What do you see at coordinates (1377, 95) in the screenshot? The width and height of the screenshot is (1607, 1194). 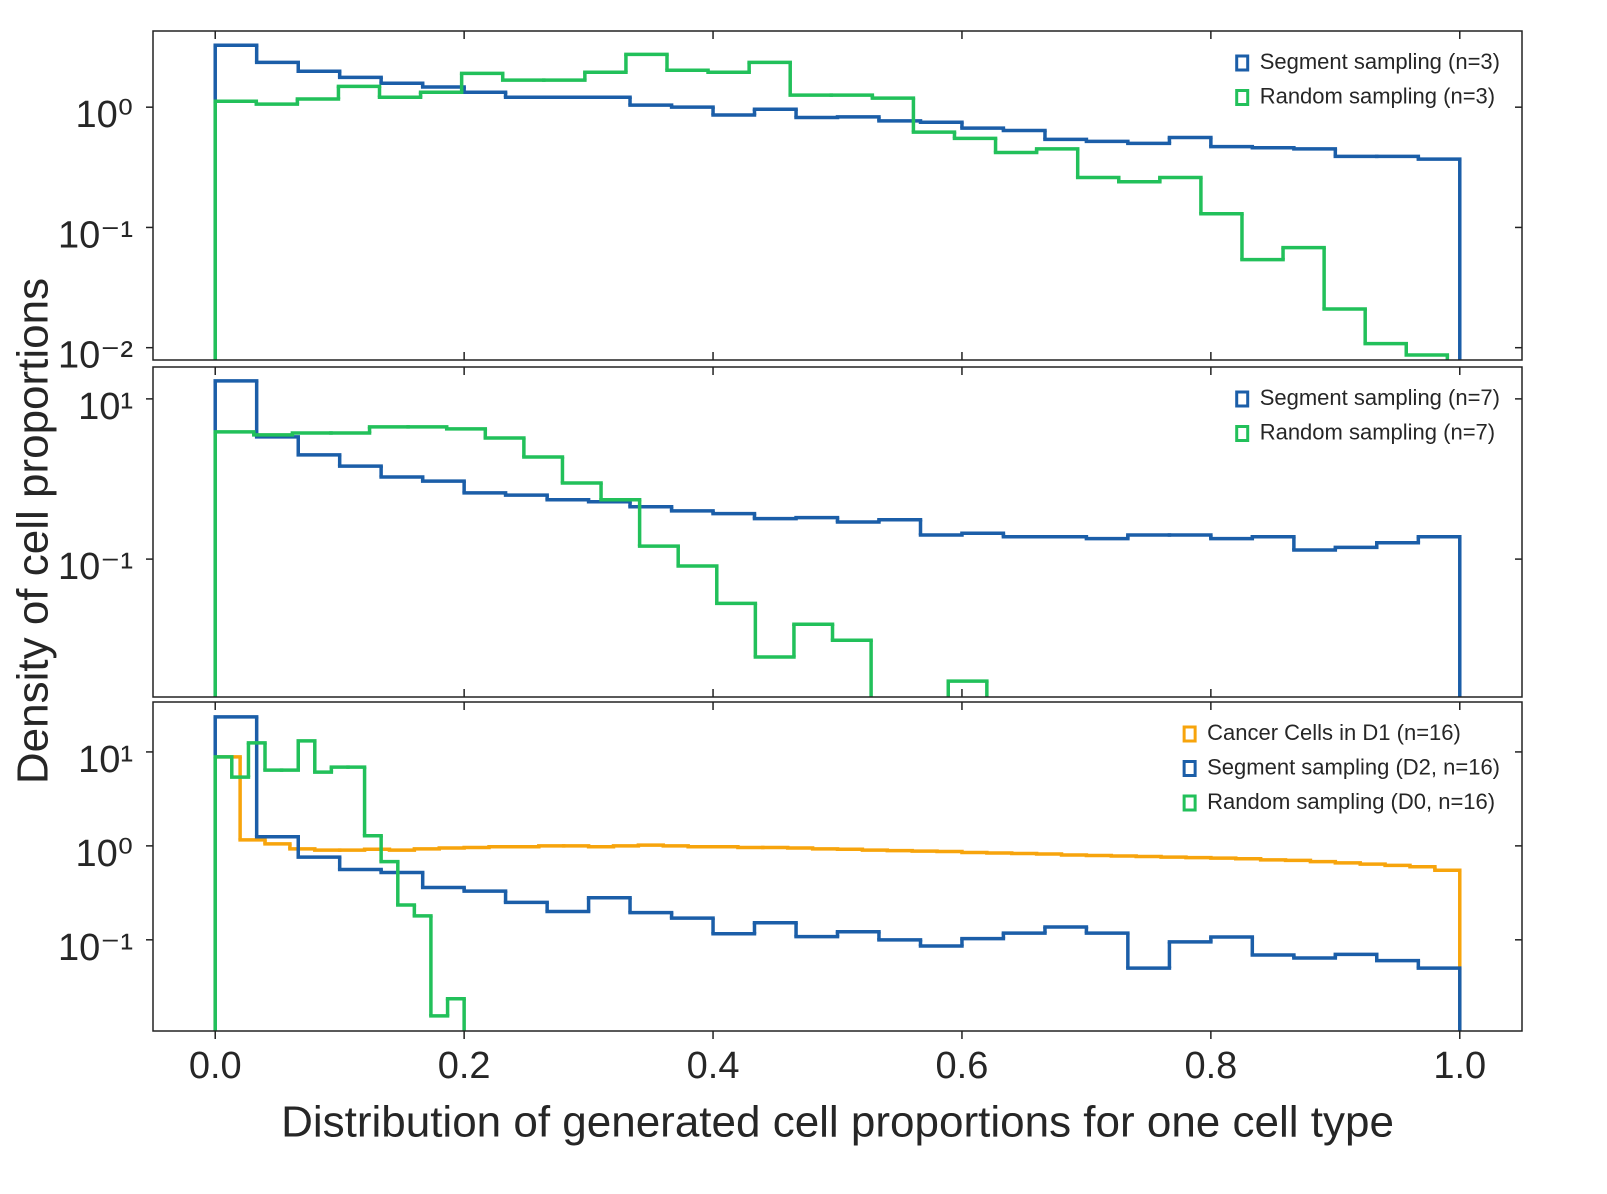 I see `legend-label: Random sampling (n=3)` at bounding box center [1377, 95].